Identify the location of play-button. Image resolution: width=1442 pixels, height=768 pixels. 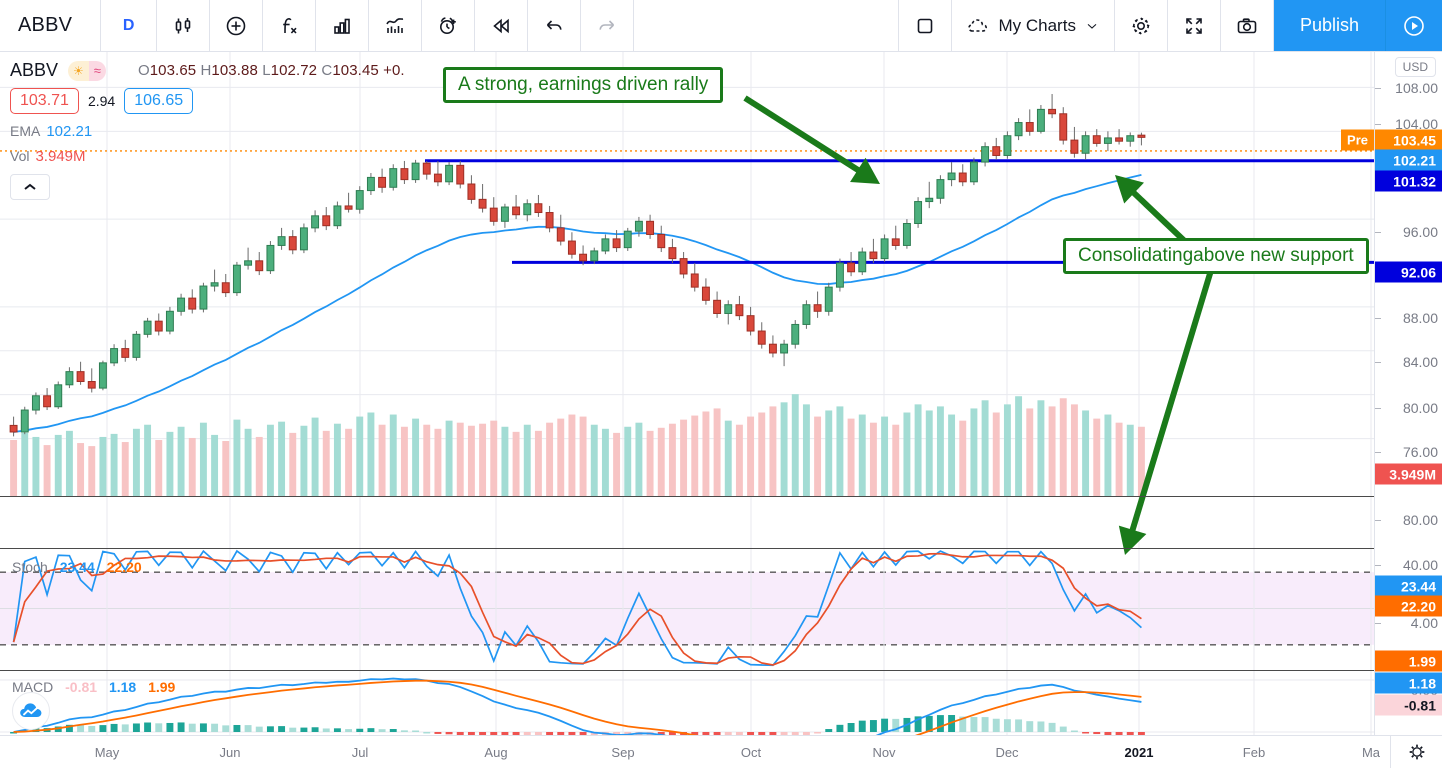
(1414, 25).